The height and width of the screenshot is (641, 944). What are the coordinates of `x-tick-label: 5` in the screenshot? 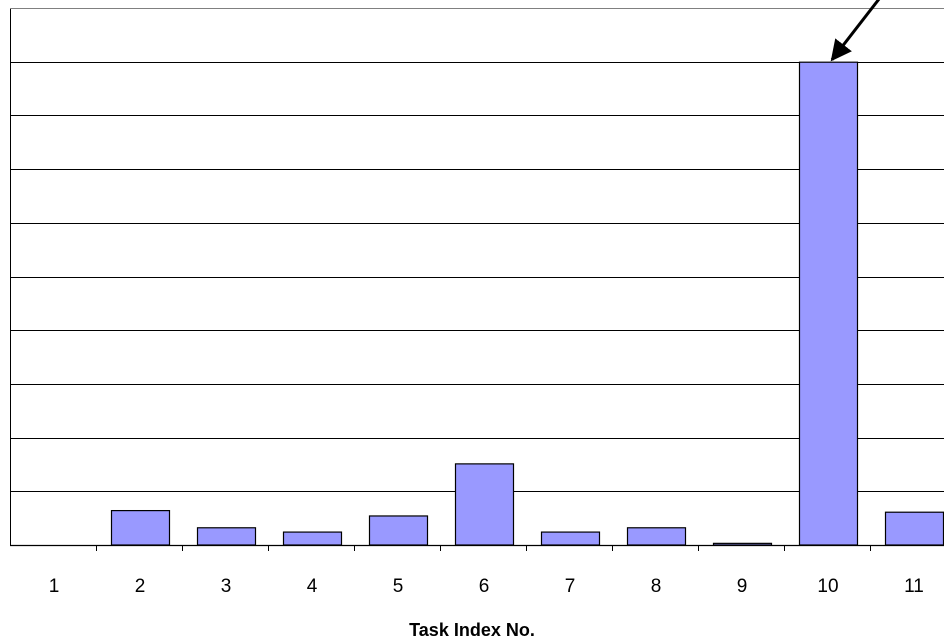 It's located at (398, 586).